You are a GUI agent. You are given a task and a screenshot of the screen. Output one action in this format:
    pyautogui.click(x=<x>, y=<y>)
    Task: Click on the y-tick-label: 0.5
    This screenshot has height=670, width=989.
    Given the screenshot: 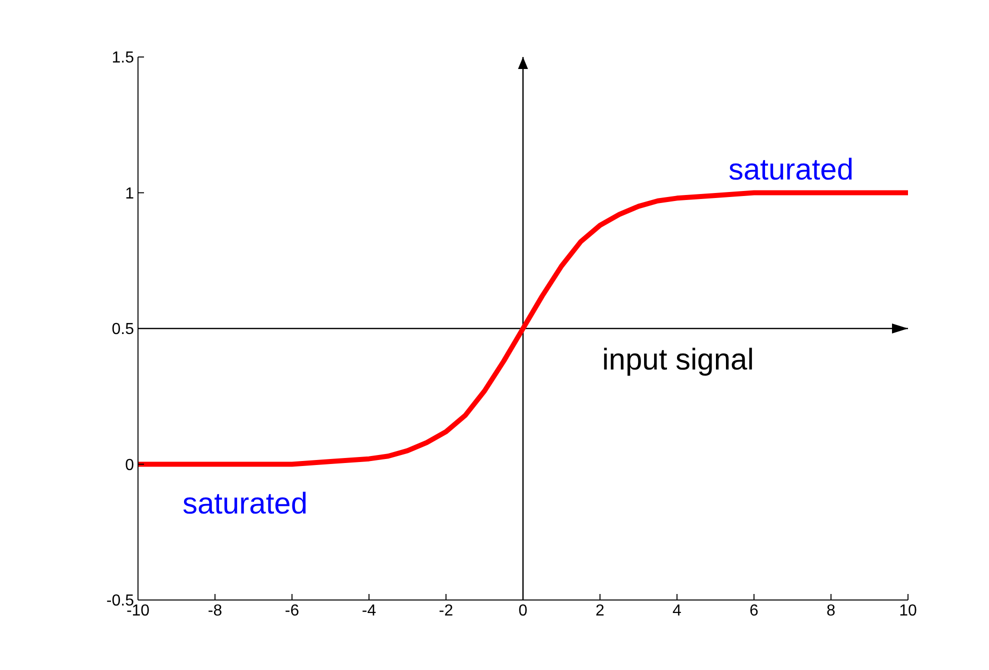 What is the action you would take?
    pyautogui.click(x=123, y=329)
    